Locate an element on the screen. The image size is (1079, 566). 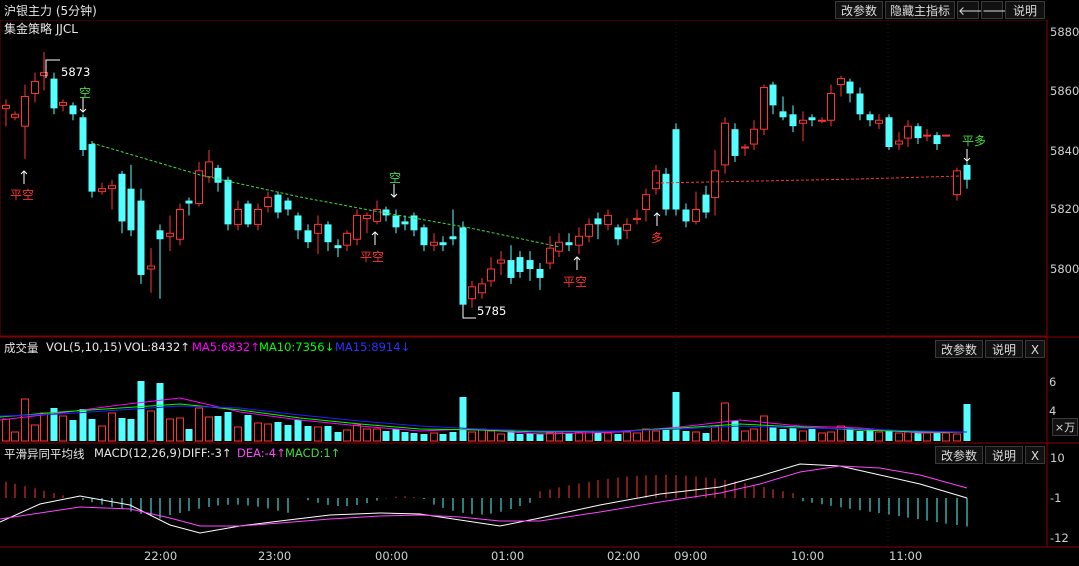
macd-diff-line is located at coordinates (484, 498).